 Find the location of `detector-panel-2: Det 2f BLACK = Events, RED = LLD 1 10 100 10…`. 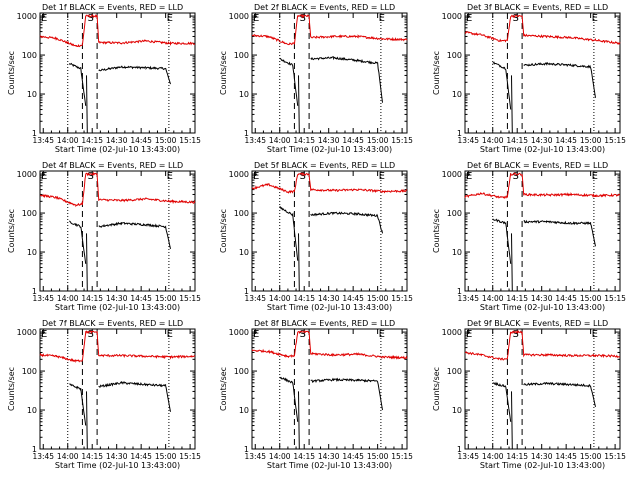

detector-panel-2: Det 2f BLACK = Events, RED = LLD 1 10 100 10… is located at coordinates (316, 78).